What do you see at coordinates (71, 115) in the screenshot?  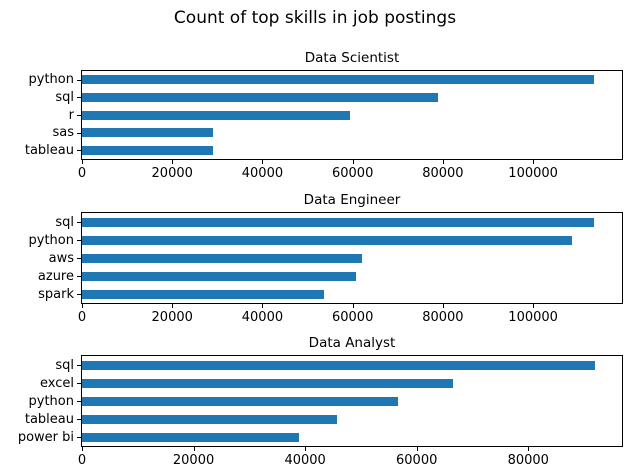 I see `y-tick-label-r: r` at bounding box center [71, 115].